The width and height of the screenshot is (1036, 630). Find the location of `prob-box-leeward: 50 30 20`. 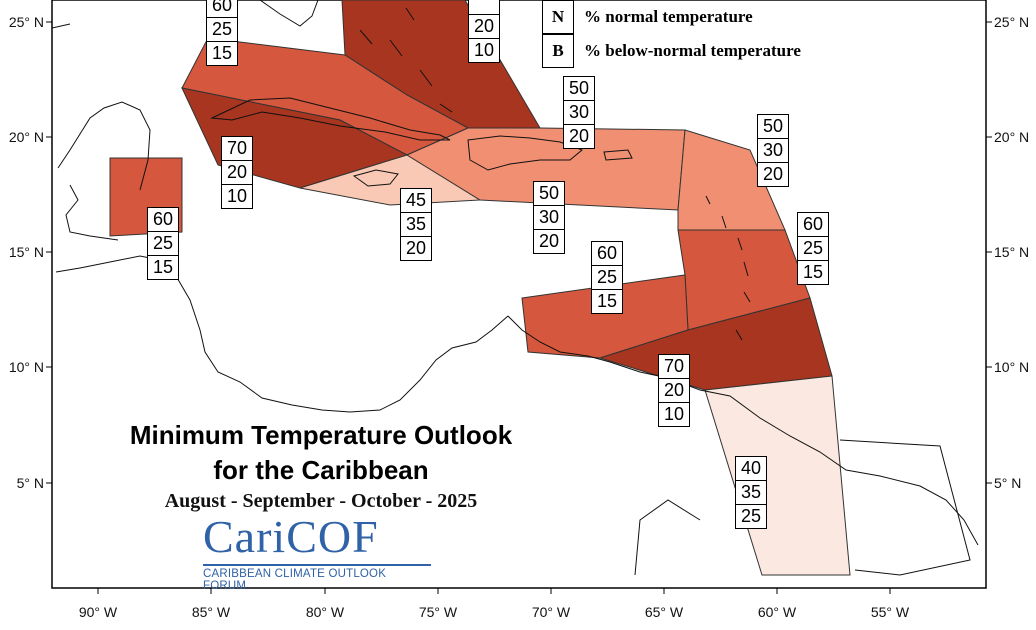

prob-box-leeward: 50 30 20 is located at coordinates (773, 150).